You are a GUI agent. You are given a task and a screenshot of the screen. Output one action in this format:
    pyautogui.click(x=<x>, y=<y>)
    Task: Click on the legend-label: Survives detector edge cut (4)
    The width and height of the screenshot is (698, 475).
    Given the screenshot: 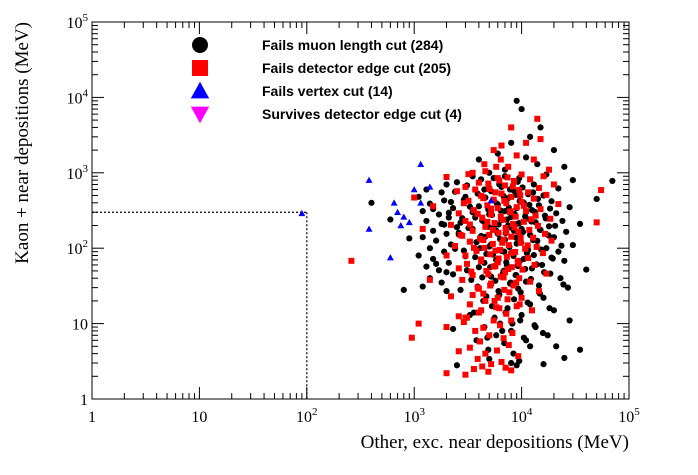 What is the action you would take?
    pyautogui.click(x=362, y=114)
    